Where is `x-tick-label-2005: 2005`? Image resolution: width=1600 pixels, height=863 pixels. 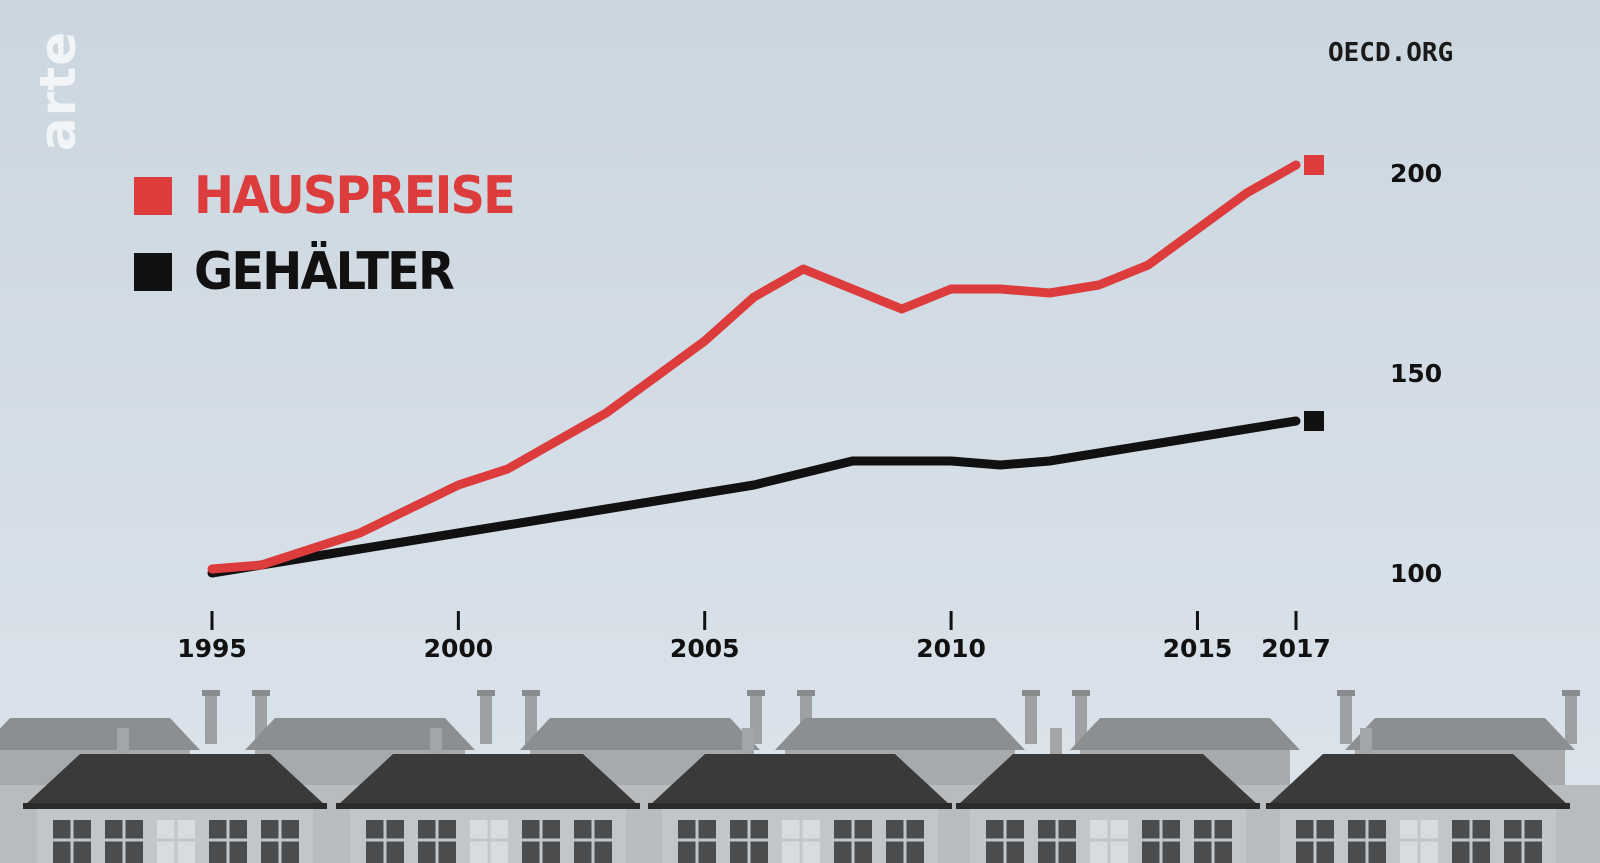
x-tick-label-2005: 2005 is located at coordinates (705, 648).